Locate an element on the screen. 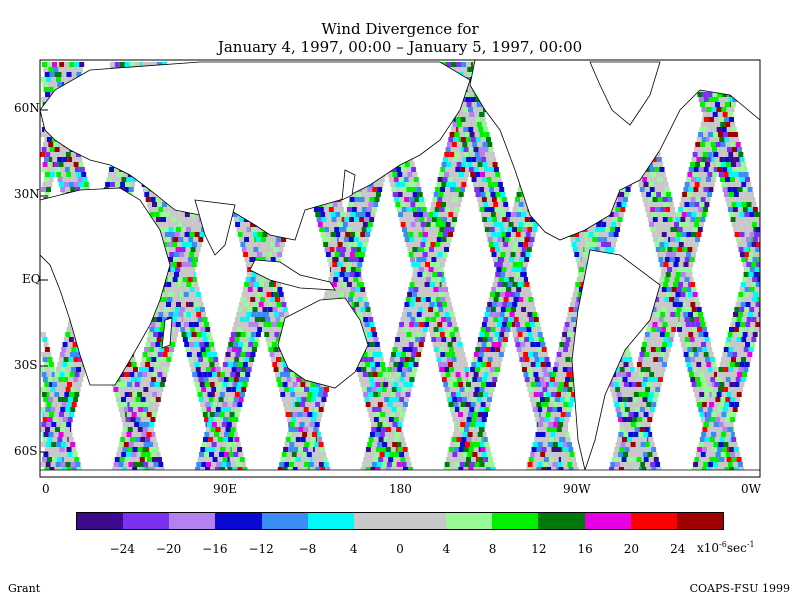  colorbar-label: −16 is located at coordinates (215, 549).